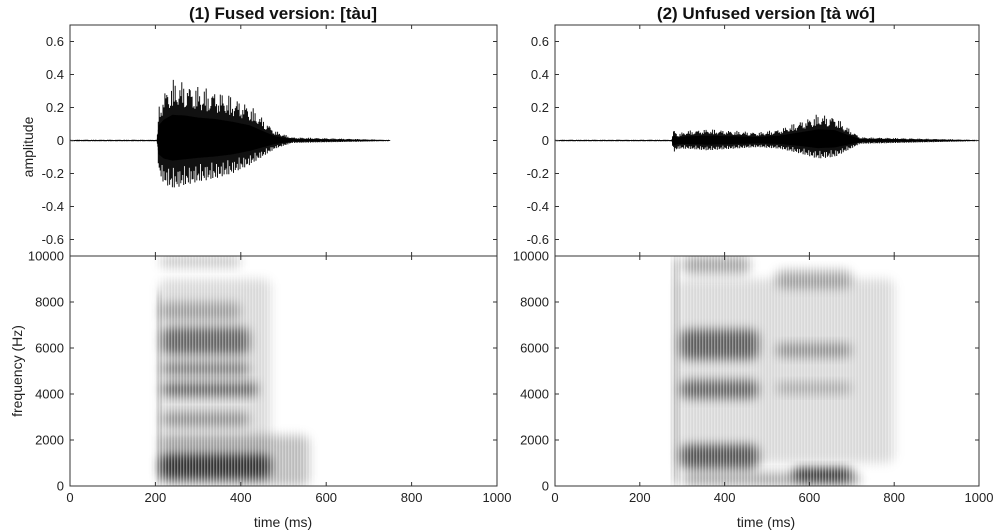  Describe the element at coordinates (230, 137) in the screenshot. I see `waveform-core` at that location.